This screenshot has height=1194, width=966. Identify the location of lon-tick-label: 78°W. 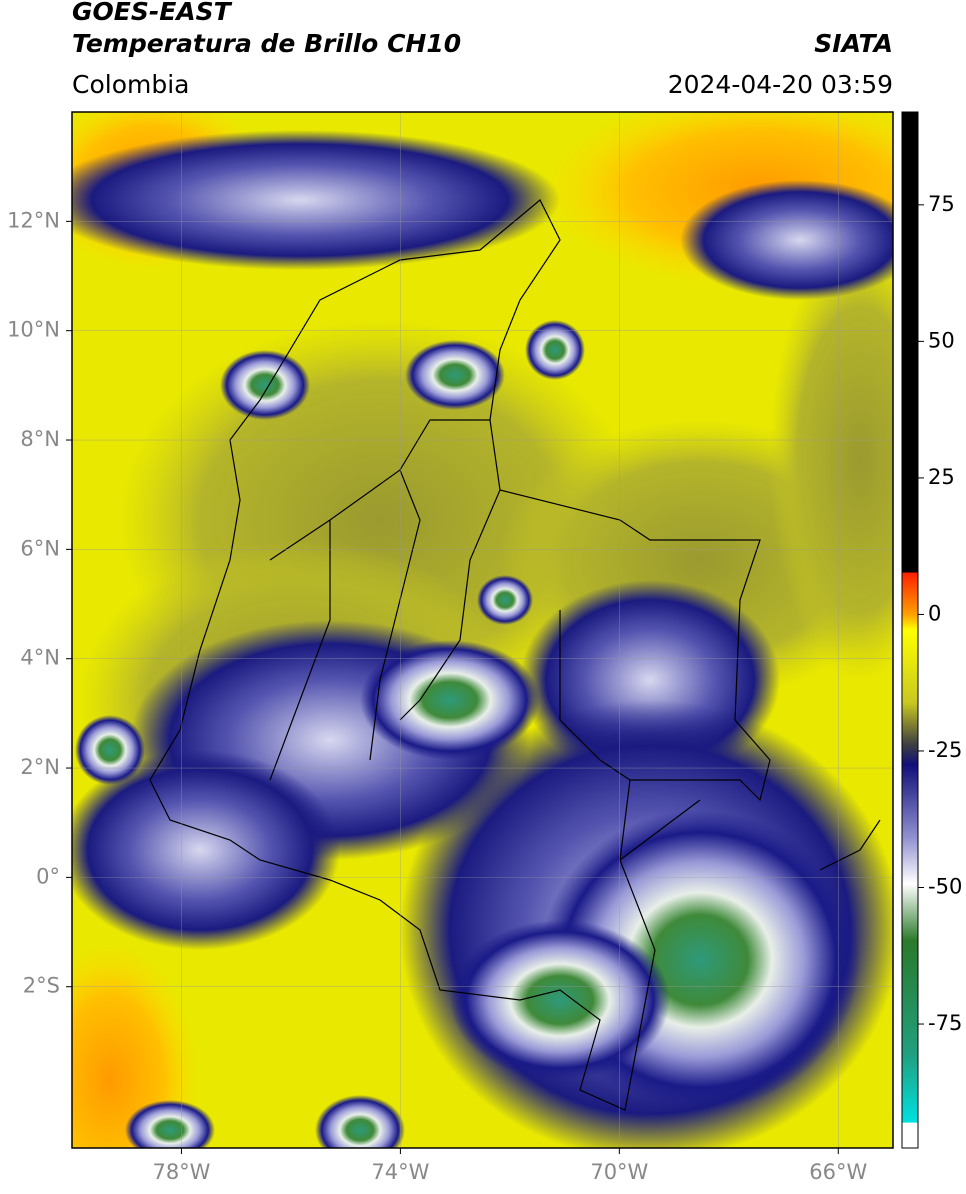
(181, 1172).